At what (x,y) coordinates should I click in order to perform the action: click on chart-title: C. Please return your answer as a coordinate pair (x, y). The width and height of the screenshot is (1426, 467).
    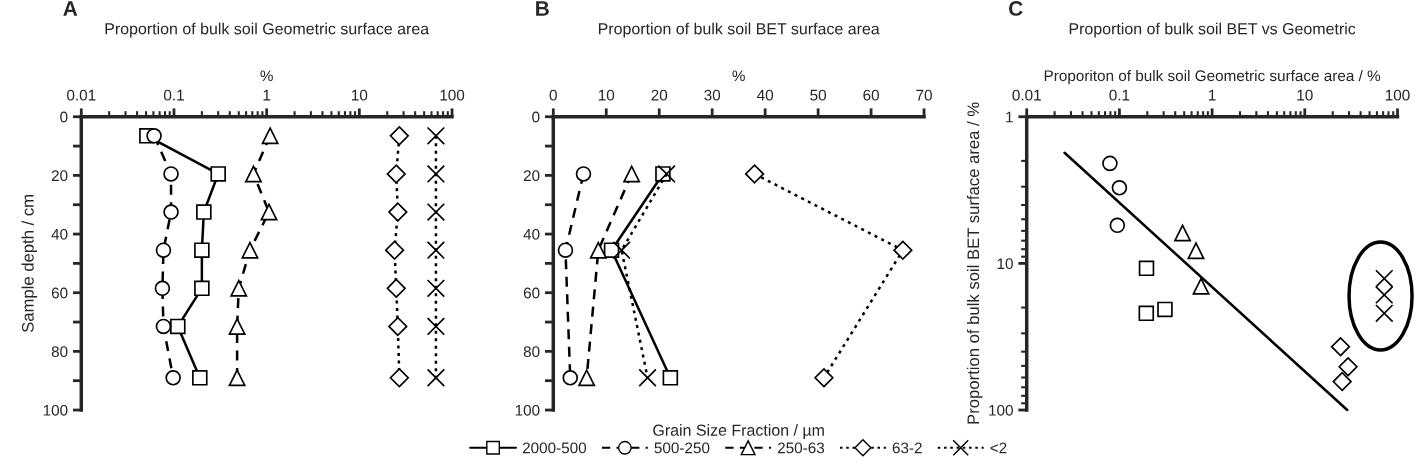
    Looking at the image, I should click on (1016, 8).